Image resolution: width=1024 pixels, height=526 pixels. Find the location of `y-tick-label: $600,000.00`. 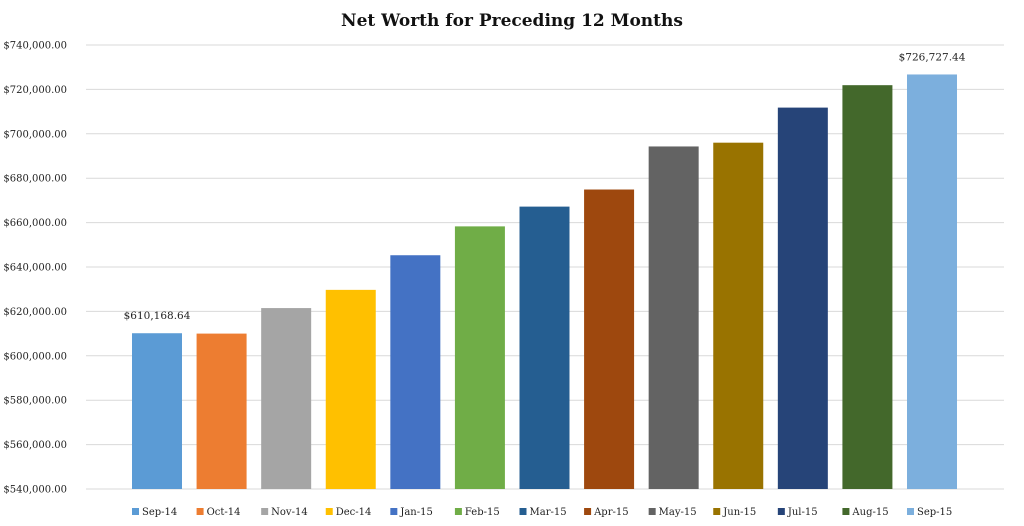

y-tick-label: $600,000.00 is located at coordinates (35, 356).